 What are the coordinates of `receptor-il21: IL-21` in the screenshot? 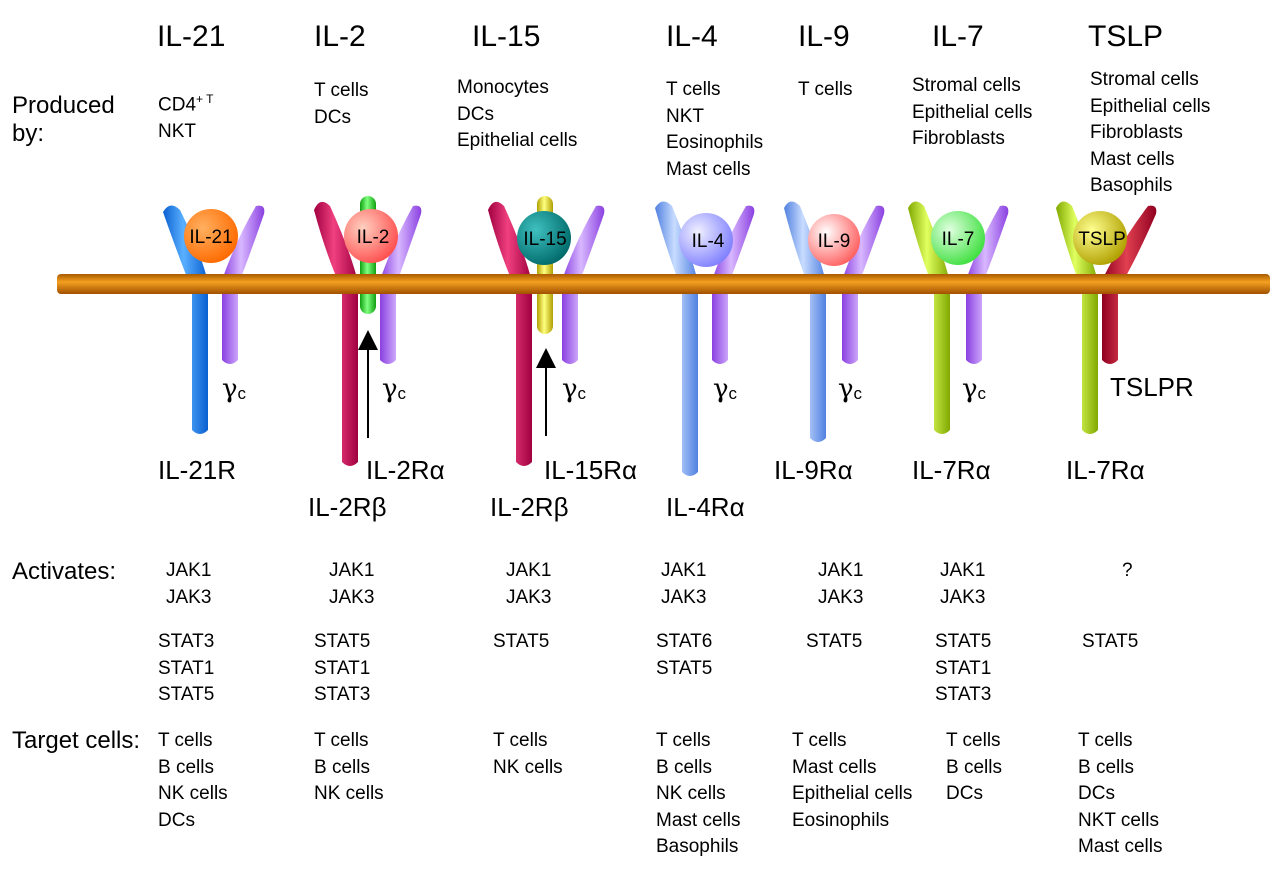 It's located at (214, 319).